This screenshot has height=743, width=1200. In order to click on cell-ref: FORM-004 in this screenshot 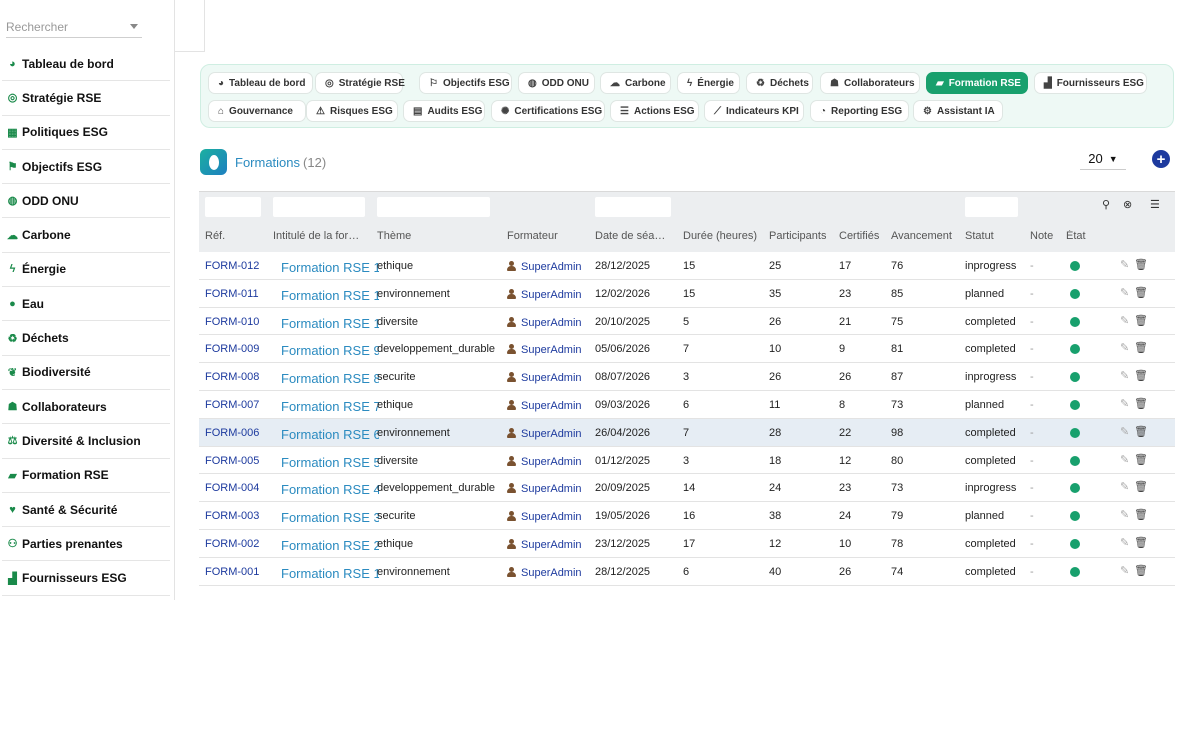, I will do `click(232, 488)`.